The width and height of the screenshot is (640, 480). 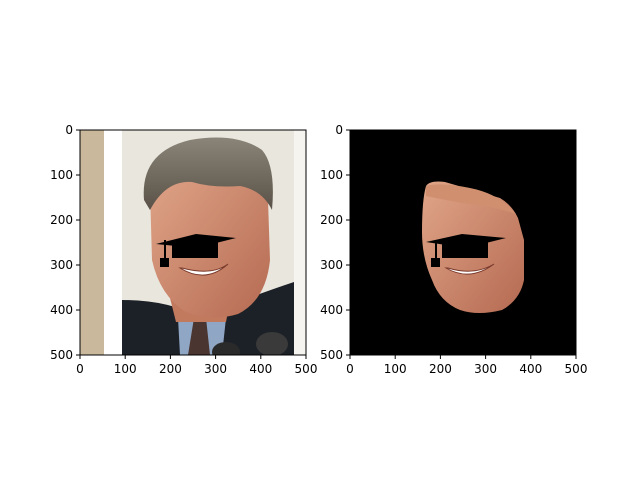 What do you see at coordinates (61, 265) in the screenshot?
I see `y-tick-label-original: 300` at bounding box center [61, 265].